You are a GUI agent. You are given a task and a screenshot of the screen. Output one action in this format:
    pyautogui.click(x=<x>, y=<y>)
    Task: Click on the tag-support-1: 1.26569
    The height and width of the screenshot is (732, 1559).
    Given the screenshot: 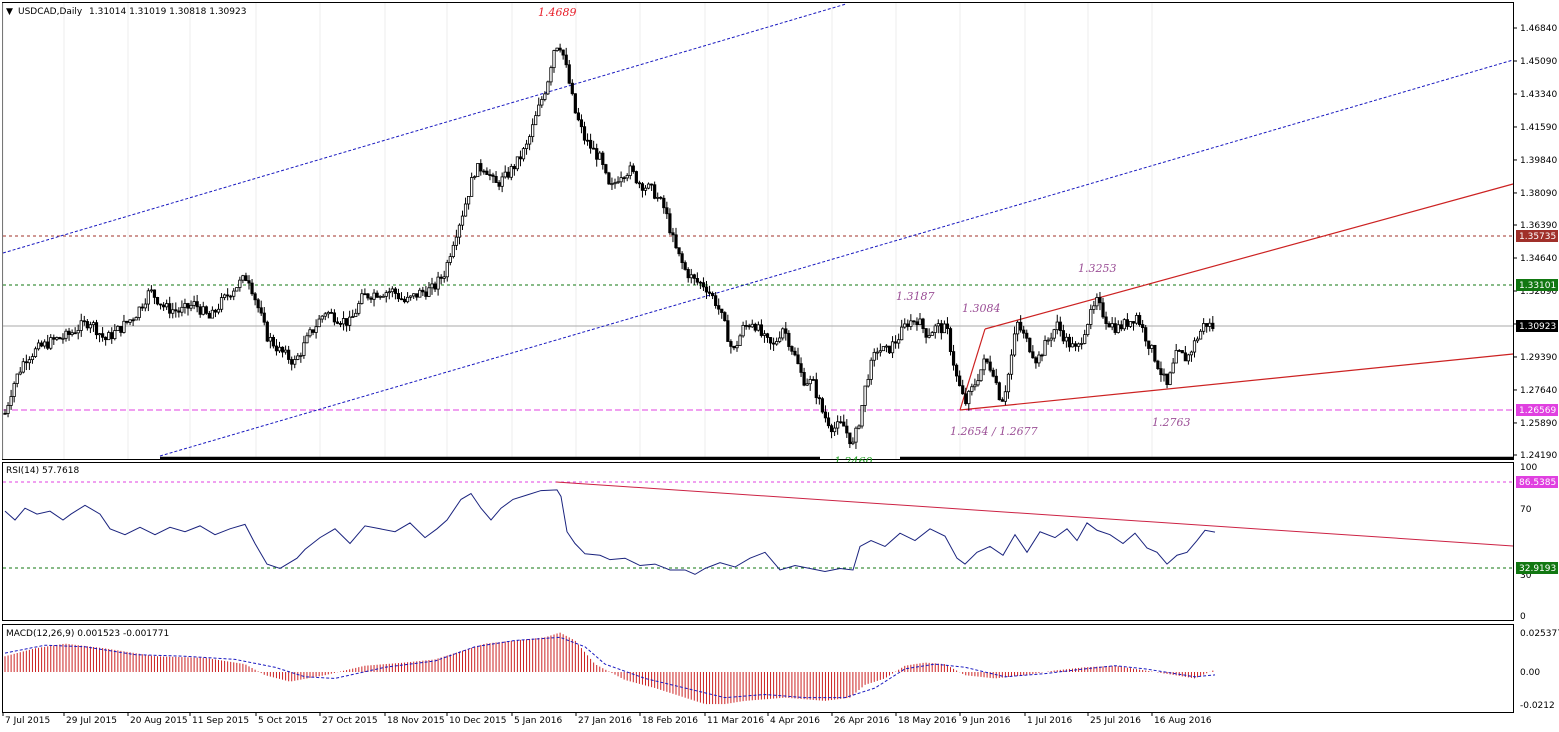 What is the action you would take?
    pyautogui.click(x=1537, y=411)
    